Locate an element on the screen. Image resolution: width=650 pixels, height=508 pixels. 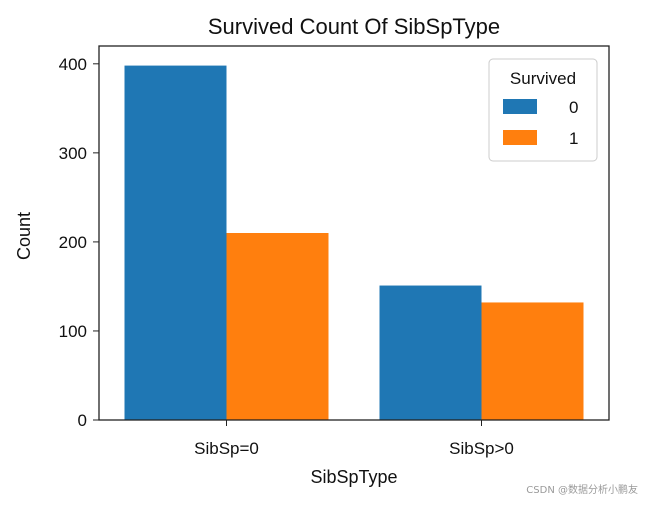
x-axis-label: SibSpType is located at coordinates (353, 477).